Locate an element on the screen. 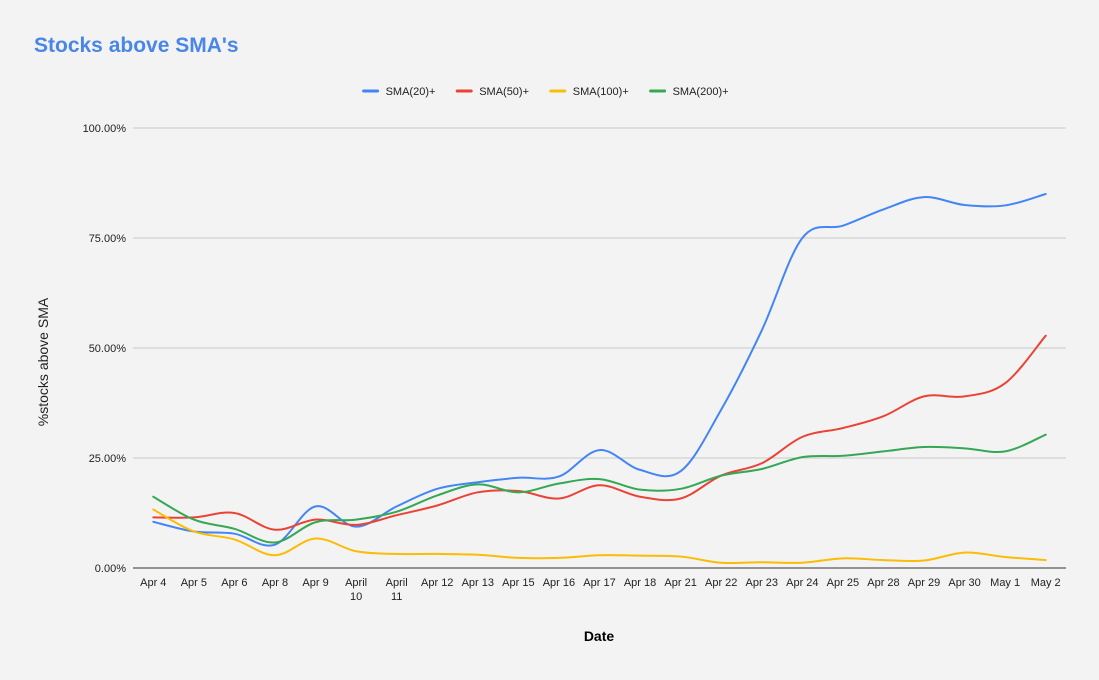  x-tick-label: Apr 22 is located at coordinates (721, 583).